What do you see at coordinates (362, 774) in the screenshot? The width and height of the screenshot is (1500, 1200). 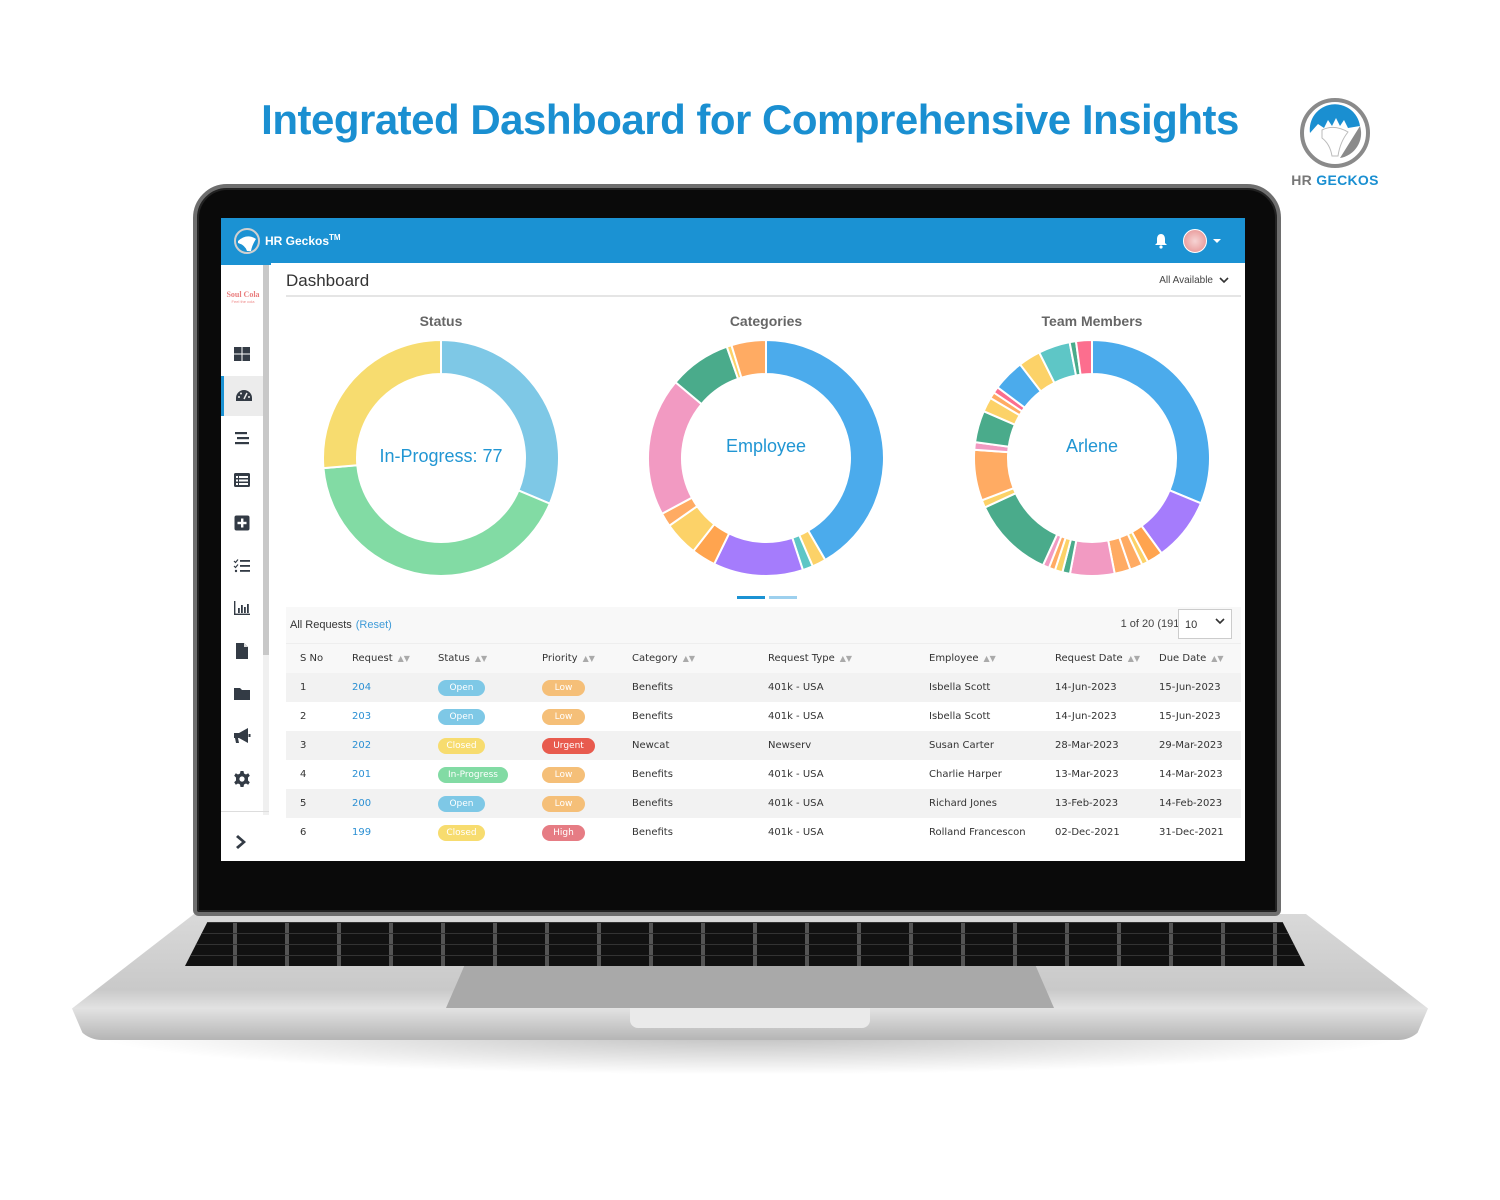 I see `request-link: 201` at bounding box center [362, 774].